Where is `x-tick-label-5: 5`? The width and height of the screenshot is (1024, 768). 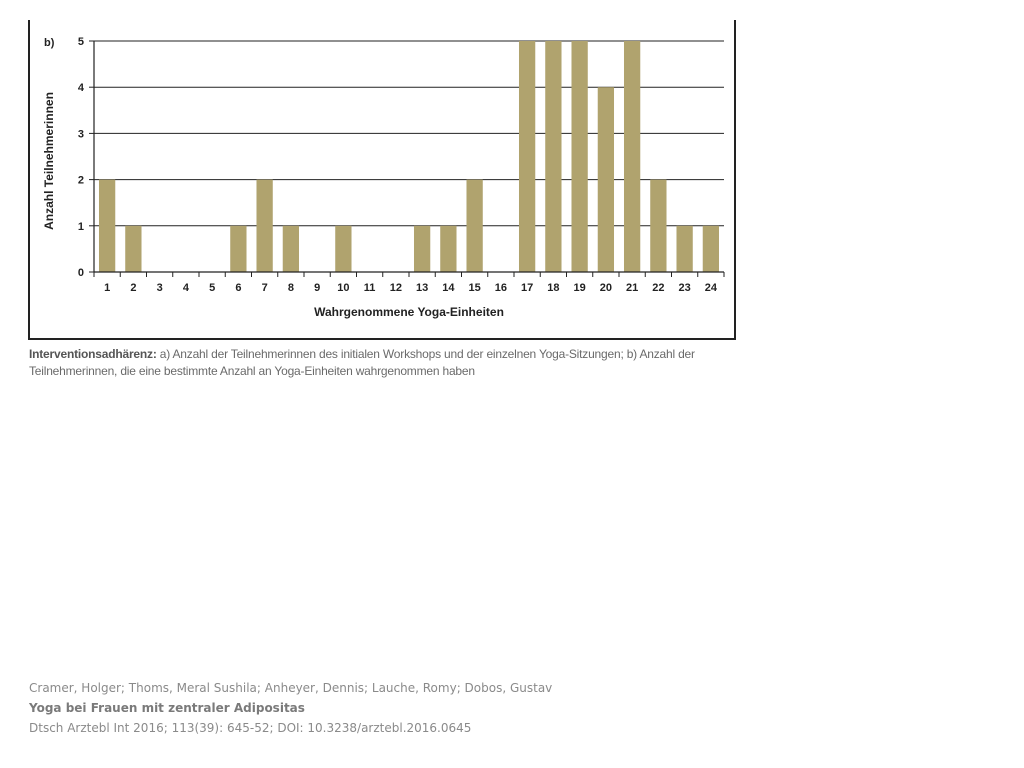
x-tick-label-5: 5 is located at coordinates (212, 288).